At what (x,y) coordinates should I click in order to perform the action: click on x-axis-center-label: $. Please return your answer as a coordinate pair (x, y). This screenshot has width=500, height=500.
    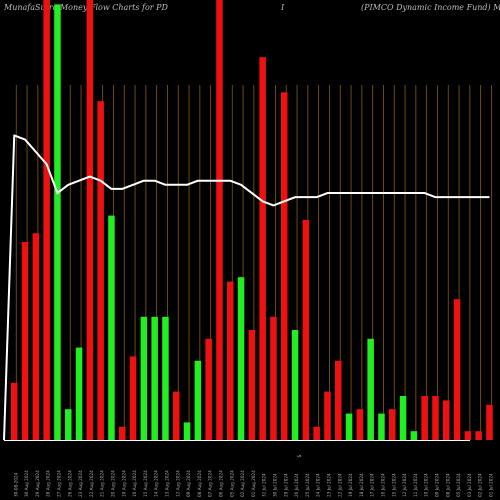
    Looking at the image, I should click on (300, 455).